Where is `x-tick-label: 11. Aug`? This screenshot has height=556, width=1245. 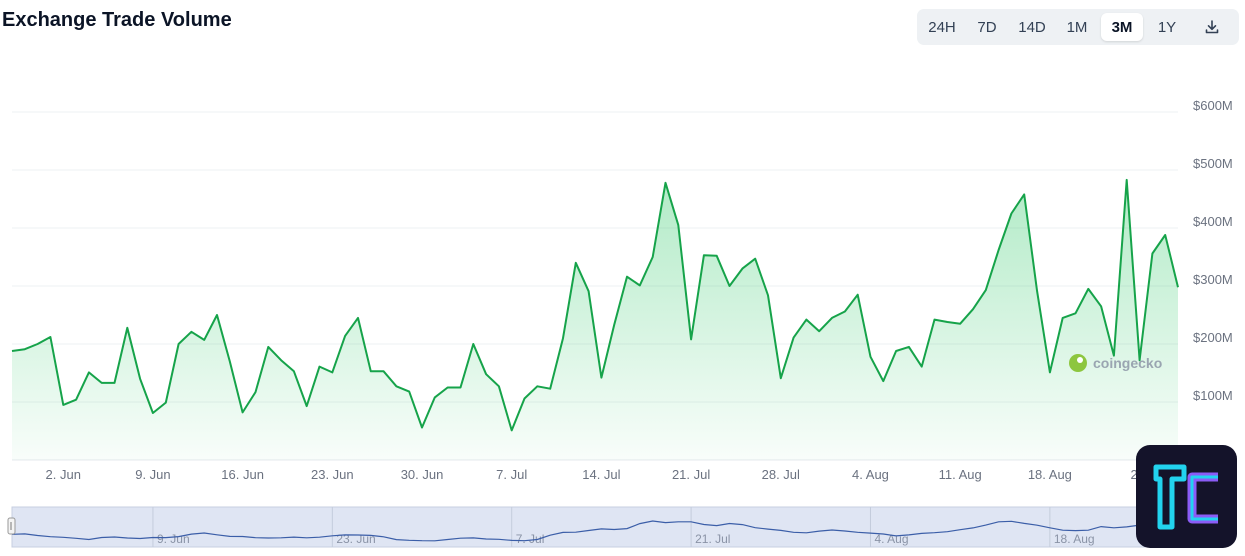
x-tick-label: 11. Aug is located at coordinates (960, 474).